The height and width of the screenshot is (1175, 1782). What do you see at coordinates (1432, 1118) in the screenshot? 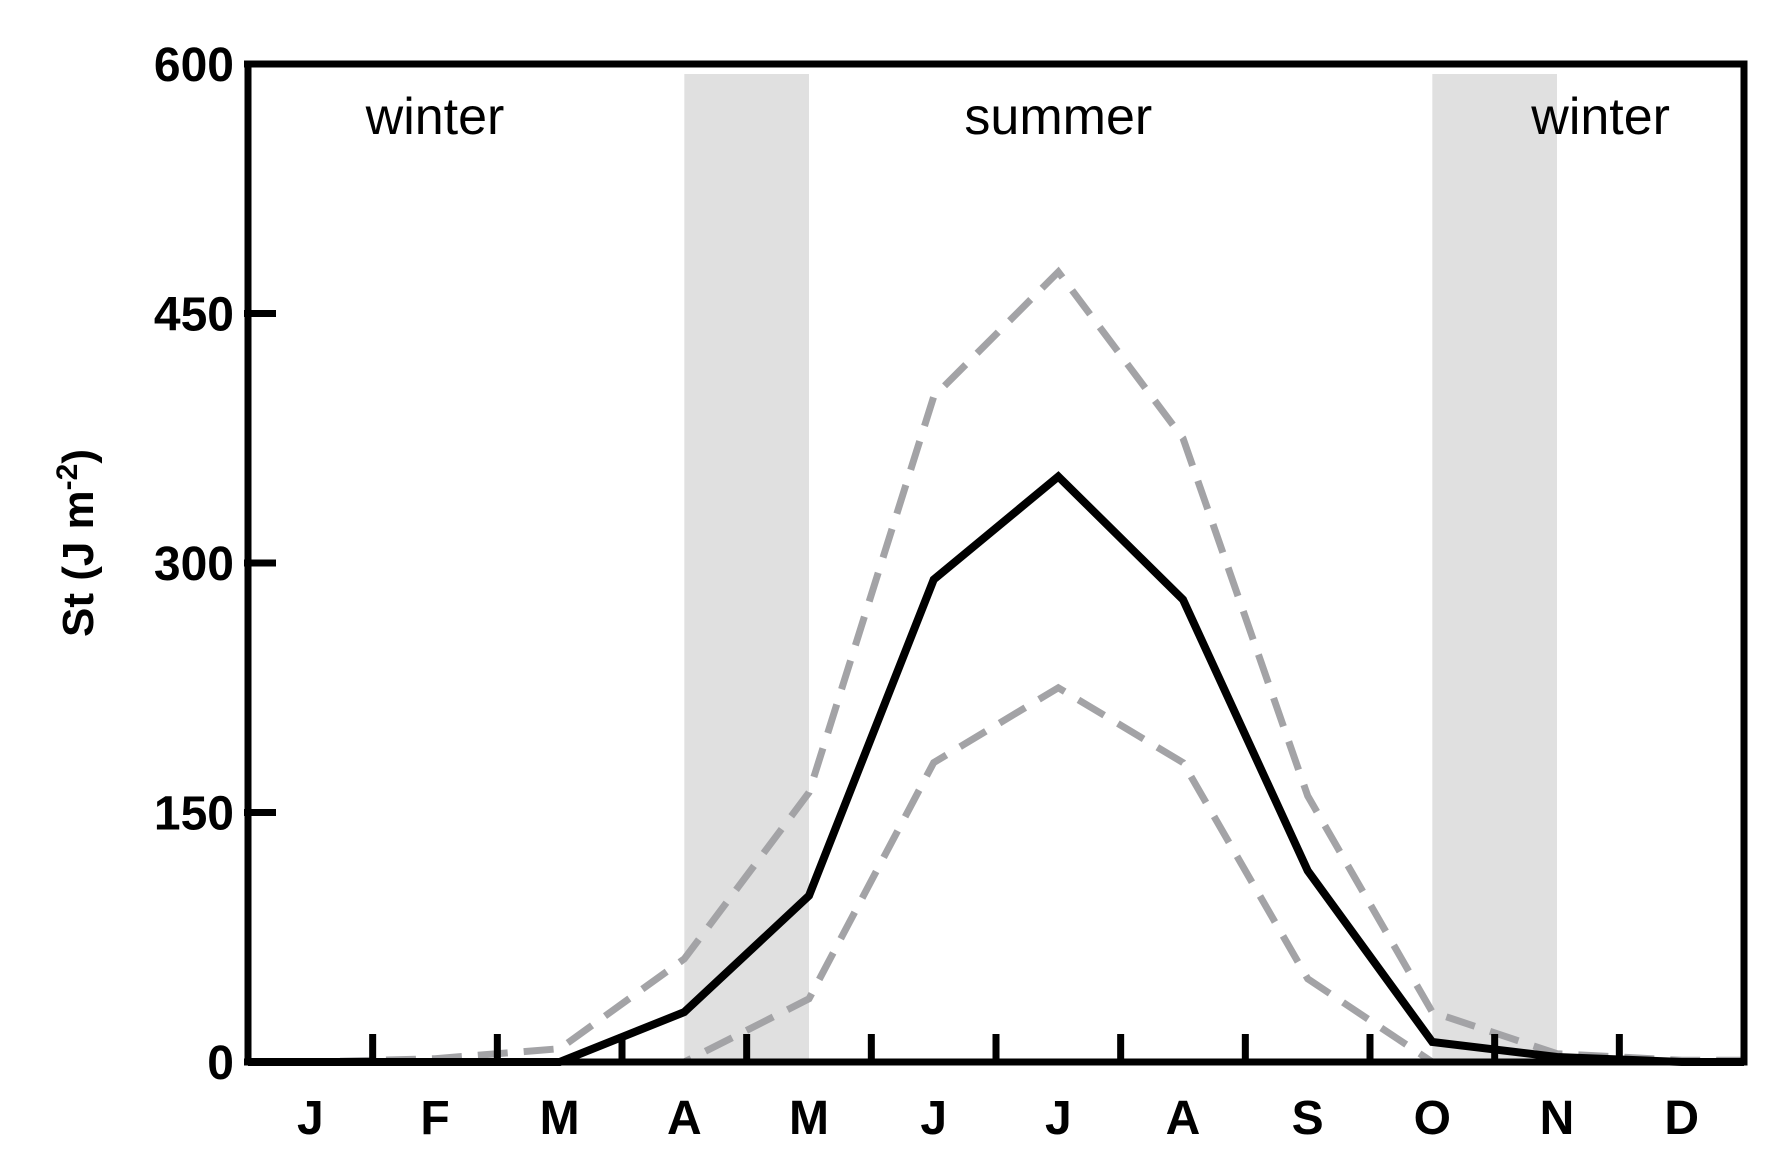
I see `x-tick-label: O` at bounding box center [1432, 1118].